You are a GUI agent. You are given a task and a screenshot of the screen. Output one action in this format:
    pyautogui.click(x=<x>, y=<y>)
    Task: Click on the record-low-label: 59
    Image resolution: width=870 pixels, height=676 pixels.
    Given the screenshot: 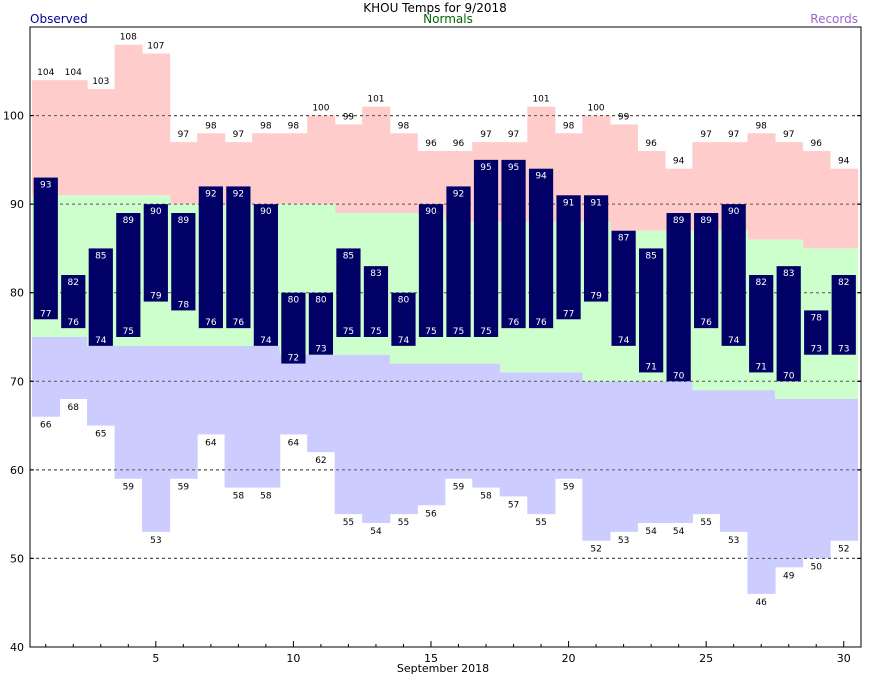 What is the action you would take?
    pyautogui.click(x=129, y=488)
    